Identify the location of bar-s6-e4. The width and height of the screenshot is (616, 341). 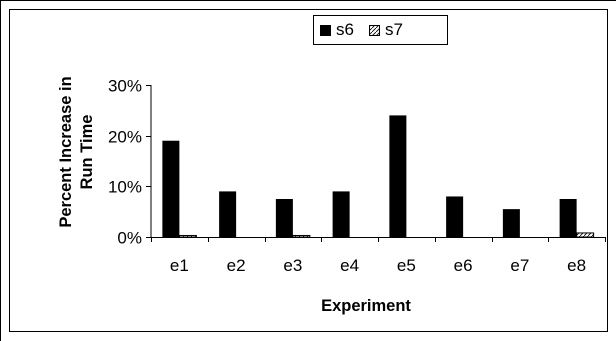
(341, 214).